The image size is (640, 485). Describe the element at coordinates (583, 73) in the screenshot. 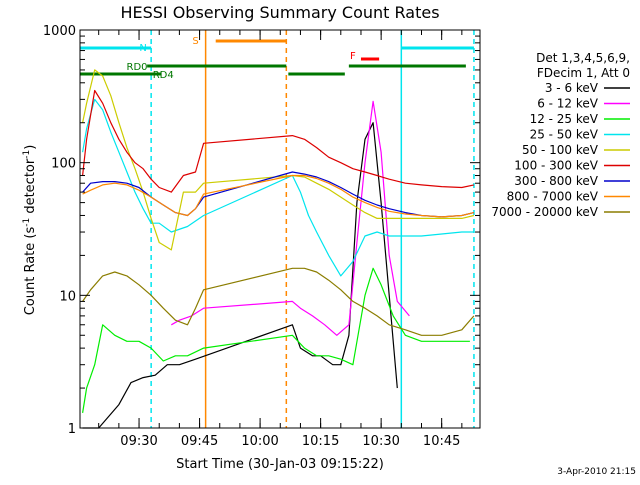

I see `legend-header-line2: FDecim 1, Att 0` at that location.